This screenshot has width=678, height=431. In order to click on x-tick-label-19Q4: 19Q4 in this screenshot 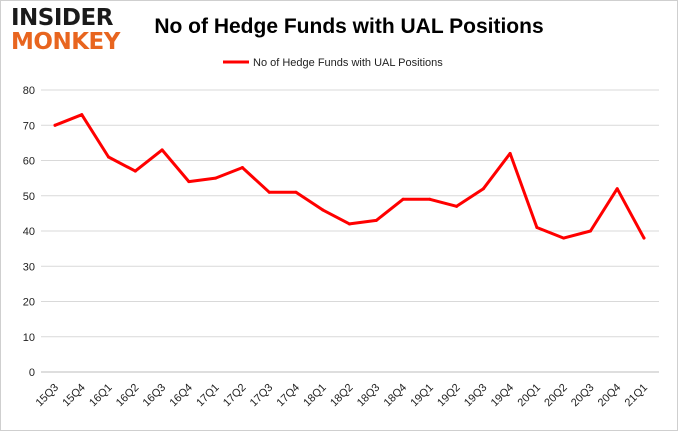, I will do `click(503, 396)`.